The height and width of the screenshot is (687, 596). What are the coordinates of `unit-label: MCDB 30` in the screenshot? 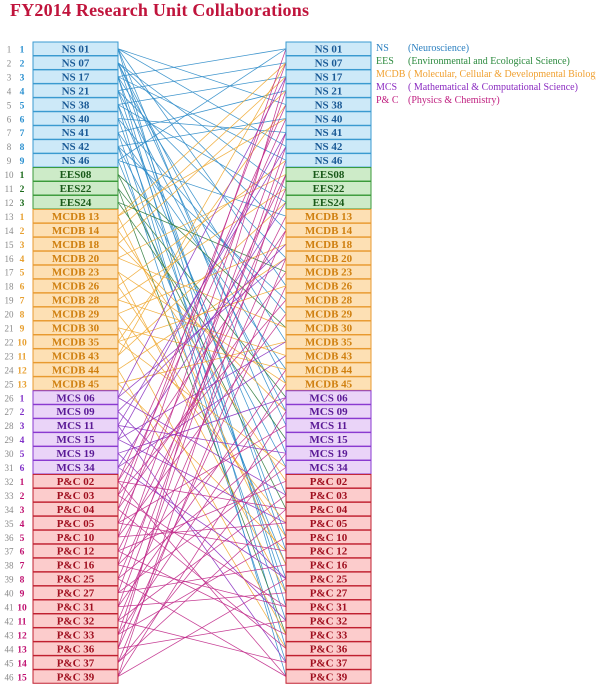 It's located at (329, 329).